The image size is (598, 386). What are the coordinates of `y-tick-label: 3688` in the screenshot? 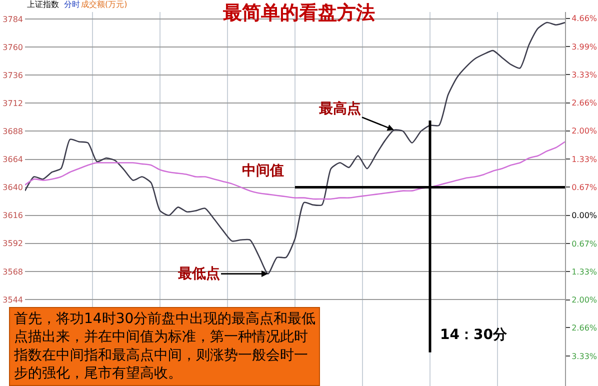 It's located at (12, 131).